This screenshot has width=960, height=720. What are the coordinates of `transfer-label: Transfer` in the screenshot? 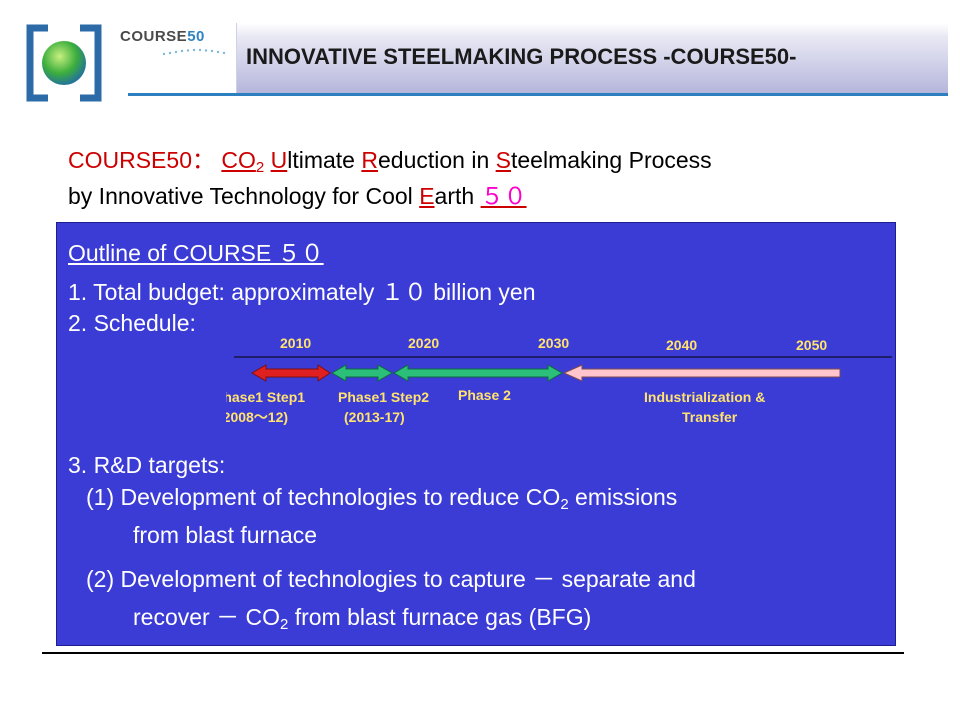 It's located at (710, 417).